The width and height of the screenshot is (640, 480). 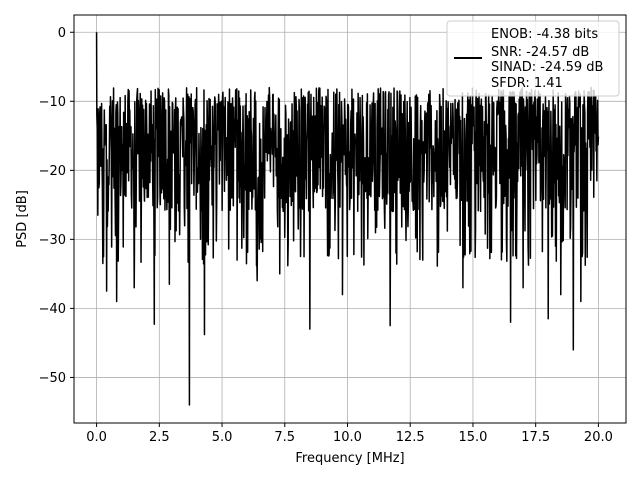 What do you see at coordinates (472, 437) in the screenshot?
I see `x-tick-label: 15.0` at bounding box center [472, 437].